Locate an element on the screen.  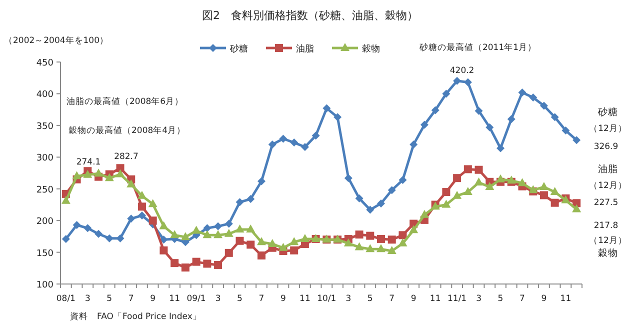
x-tick-label: 10/1 is located at coordinates (326, 299).